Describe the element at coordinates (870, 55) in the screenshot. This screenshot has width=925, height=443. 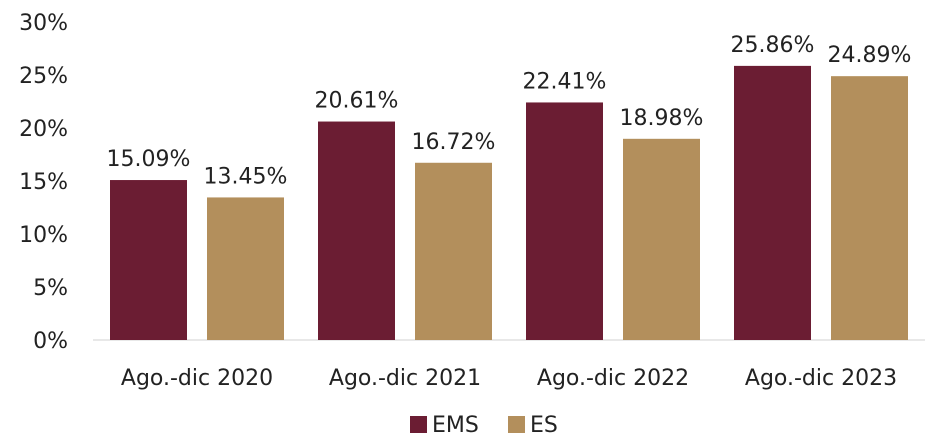
I see `data-label: 24.89%` at that location.